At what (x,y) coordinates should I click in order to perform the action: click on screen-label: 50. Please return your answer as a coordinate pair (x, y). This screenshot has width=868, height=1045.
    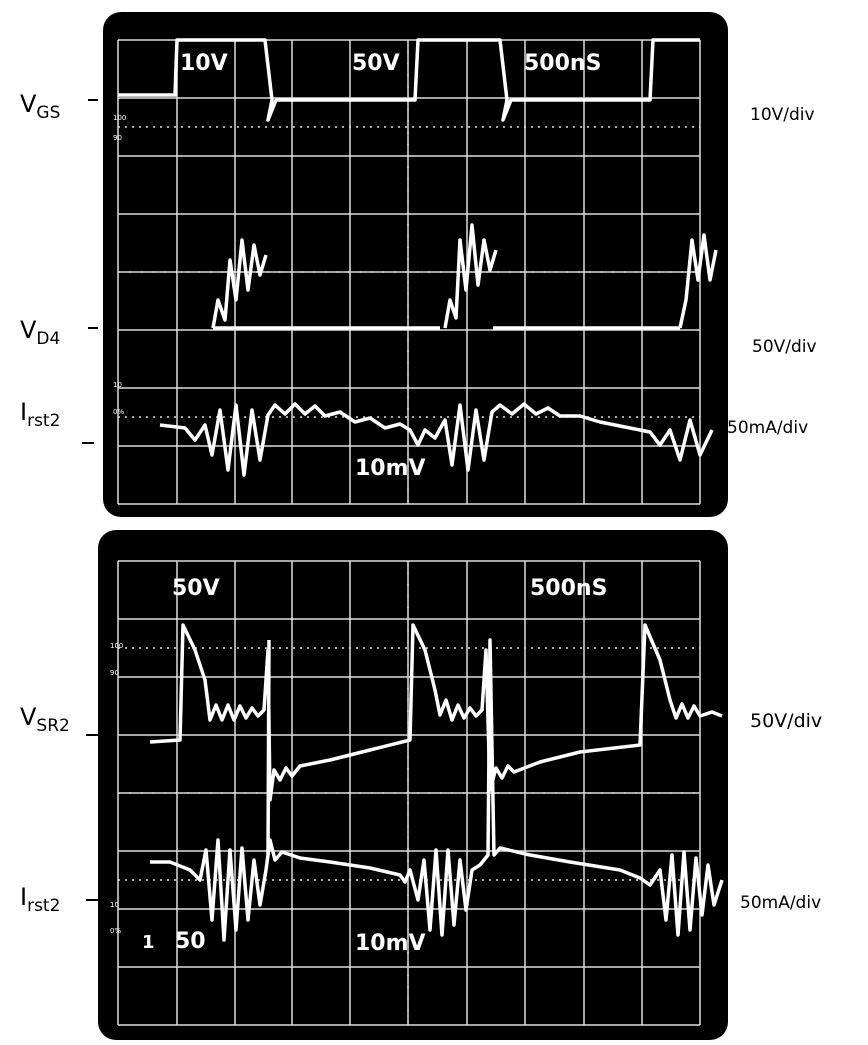
    Looking at the image, I should click on (190, 941).